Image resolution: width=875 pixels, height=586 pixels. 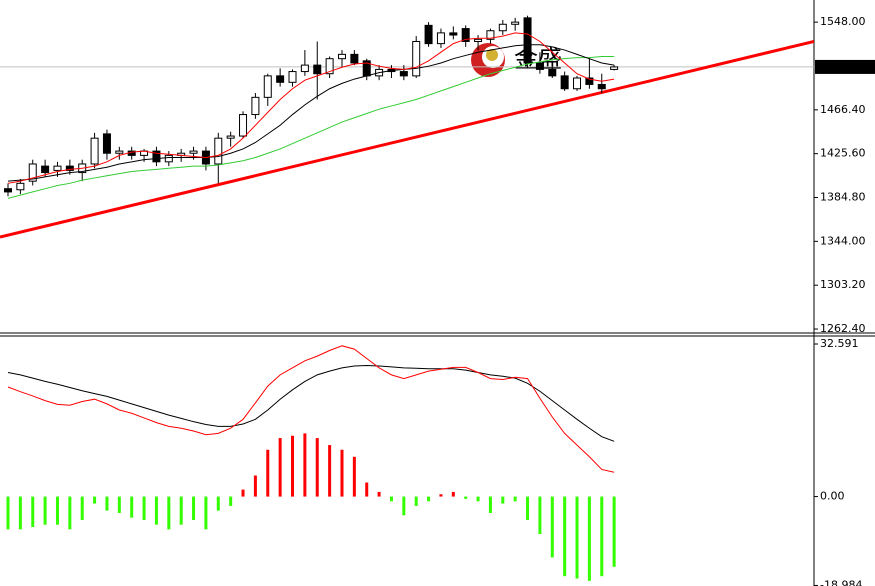 I want to click on current-price-box, so click(x=845, y=66).